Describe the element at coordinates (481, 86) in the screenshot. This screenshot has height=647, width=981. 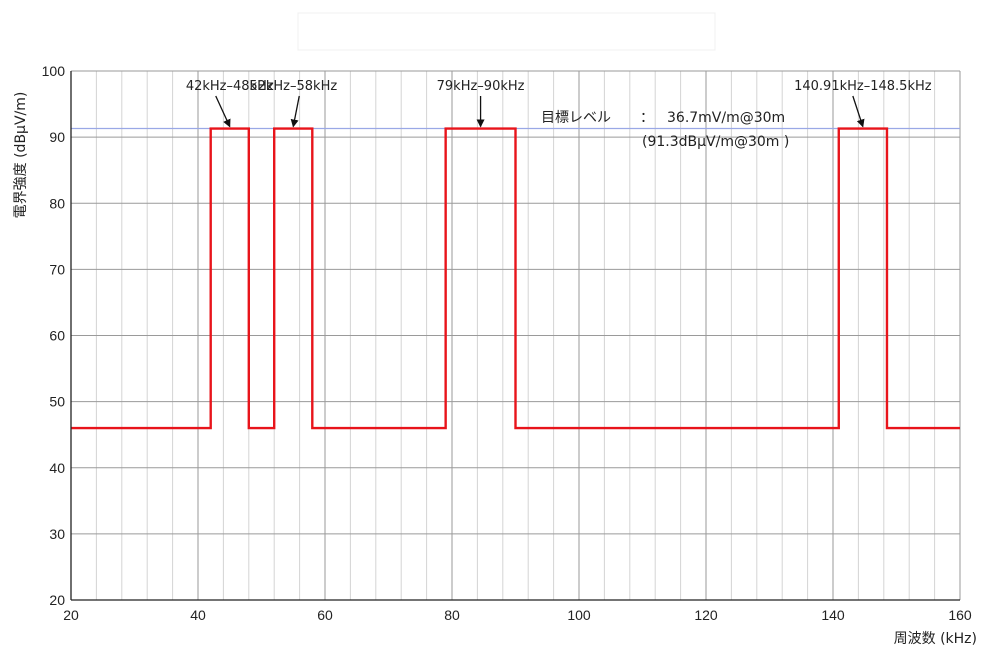
I see `band-label: 79kHz–90kHz` at that location.